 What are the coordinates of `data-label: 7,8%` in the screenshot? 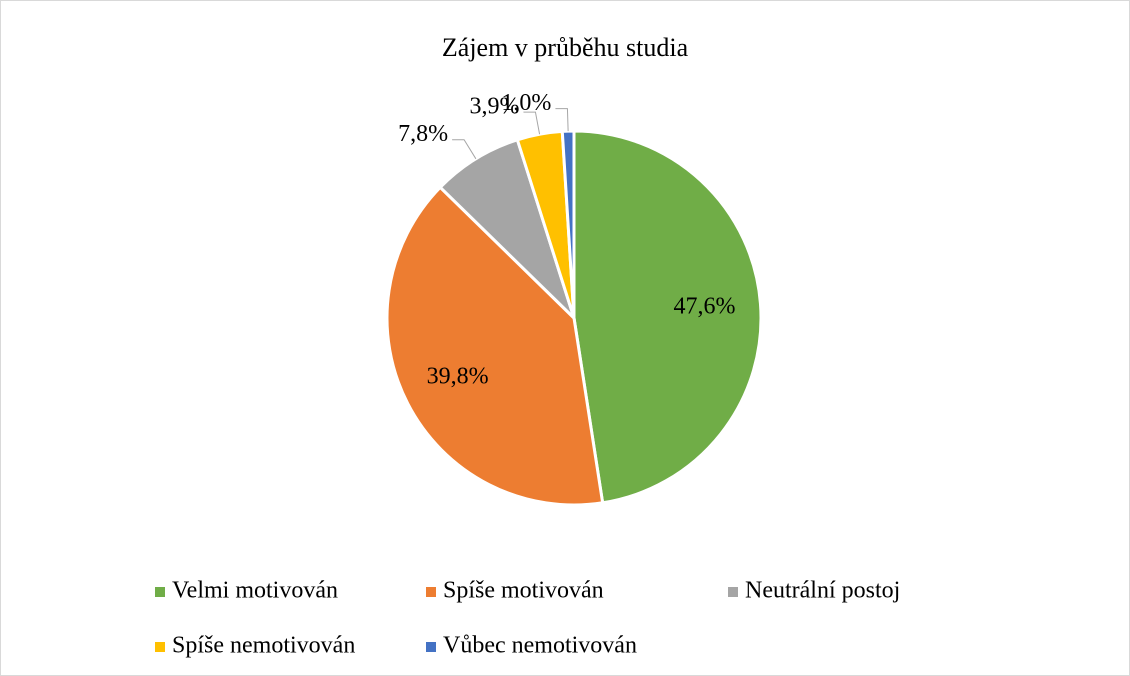 It's located at (423, 134).